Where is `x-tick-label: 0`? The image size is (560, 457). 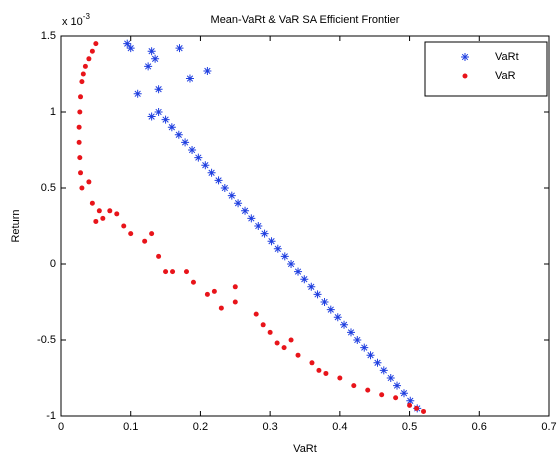
x-tick-label: 0 is located at coordinates (61, 427).